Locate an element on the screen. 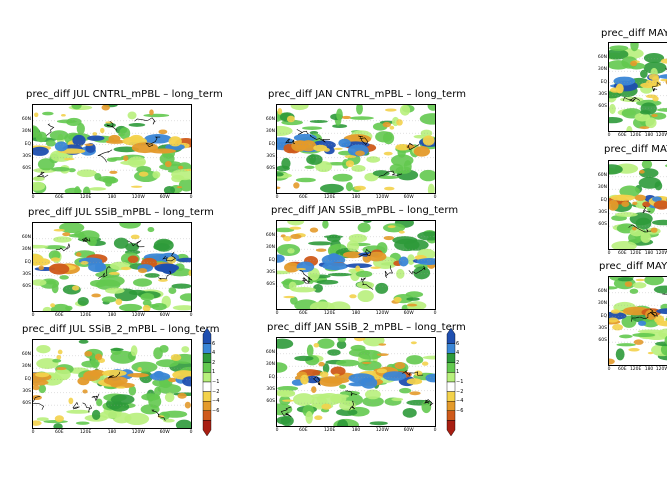 The image size is (667, 500). panel-title: prec_diff MAY C is located at coordinates (634, 33).